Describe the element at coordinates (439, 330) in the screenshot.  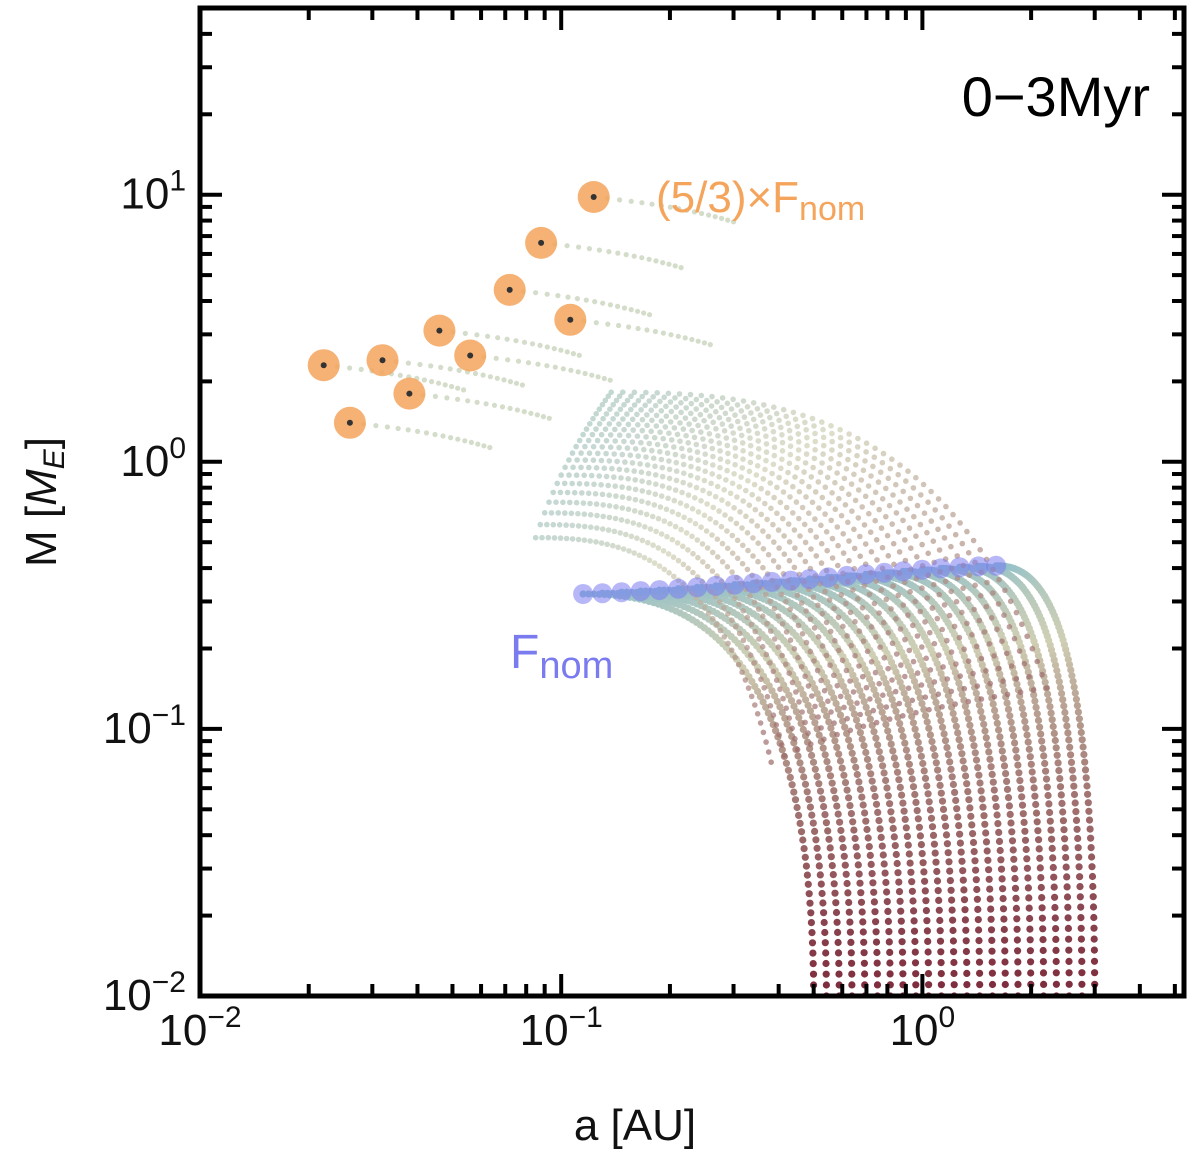
I see `enhanced-planet-core` at that location.